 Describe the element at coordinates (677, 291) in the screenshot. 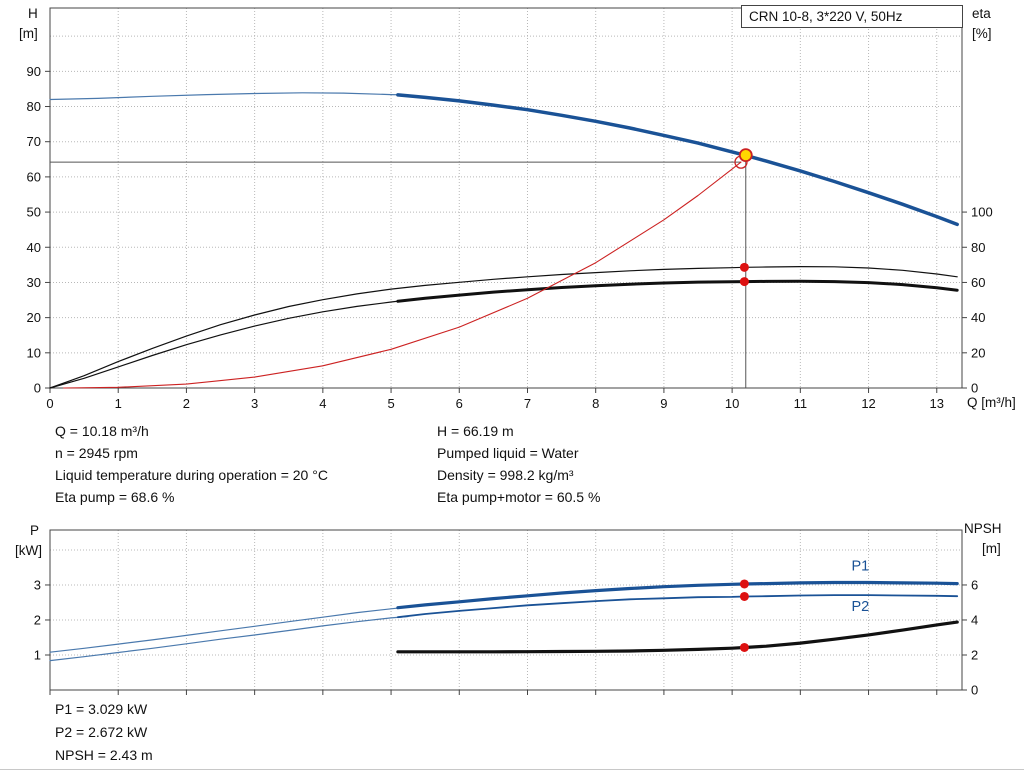

I see `series-eta-pump-motor` at that location.